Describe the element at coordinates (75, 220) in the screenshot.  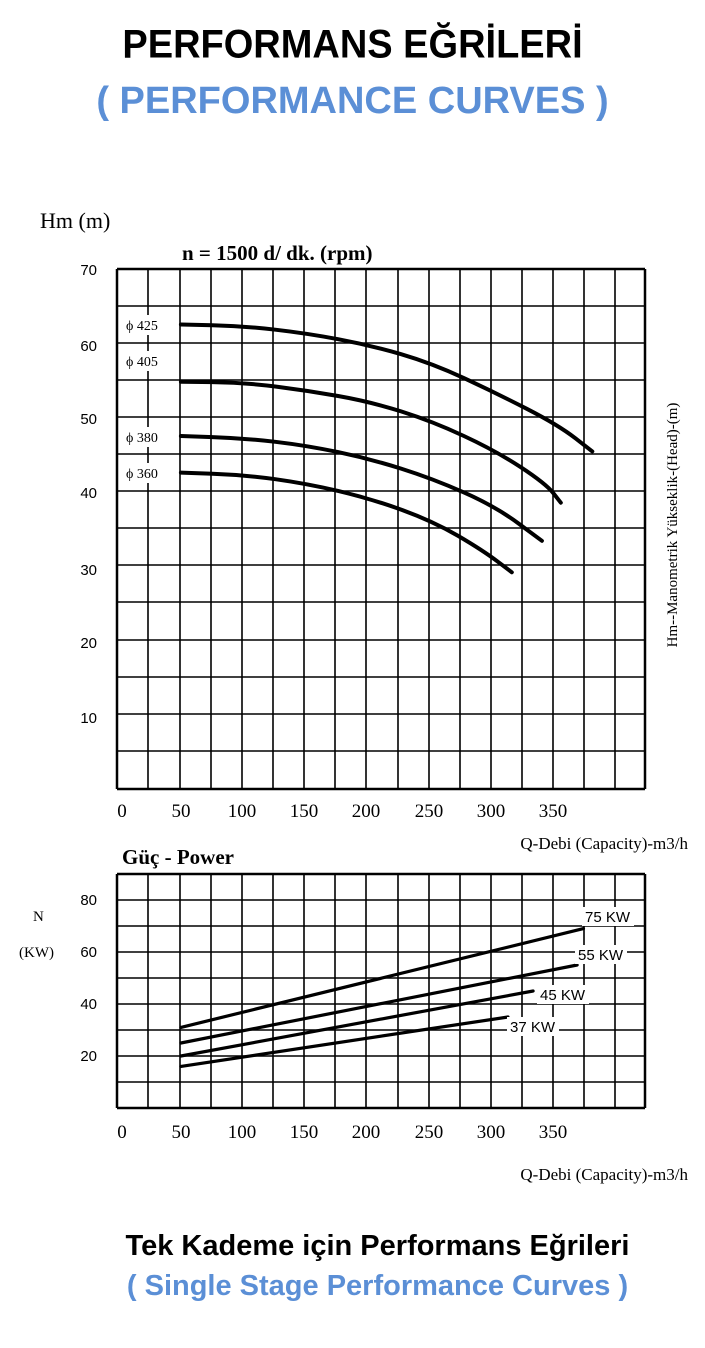
I see `head-chart-ylabel: Hm (m)` at that location.